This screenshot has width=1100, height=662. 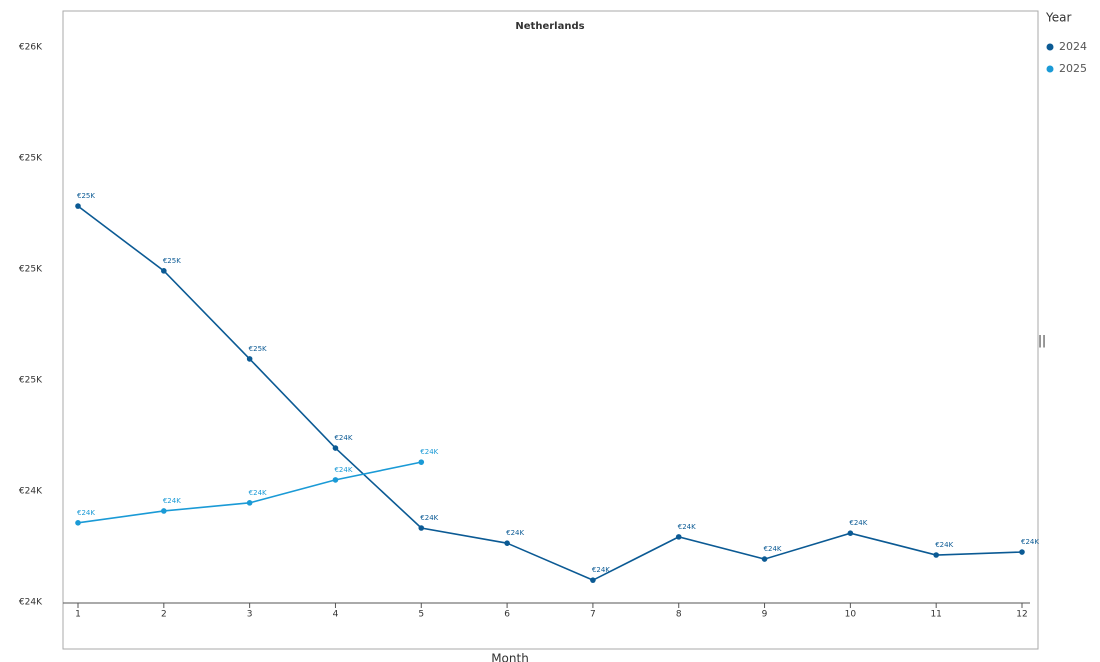 What do you see at coordinates (336, 615) in the screenshot?
I see `x-tick-label: 4` at bounding box center [336, 615].